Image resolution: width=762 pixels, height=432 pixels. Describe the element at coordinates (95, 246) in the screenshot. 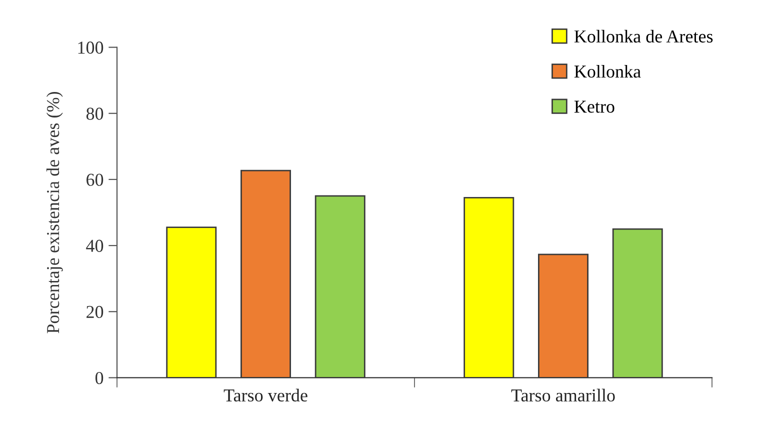

I see `y-tick-label: 40` at that location.